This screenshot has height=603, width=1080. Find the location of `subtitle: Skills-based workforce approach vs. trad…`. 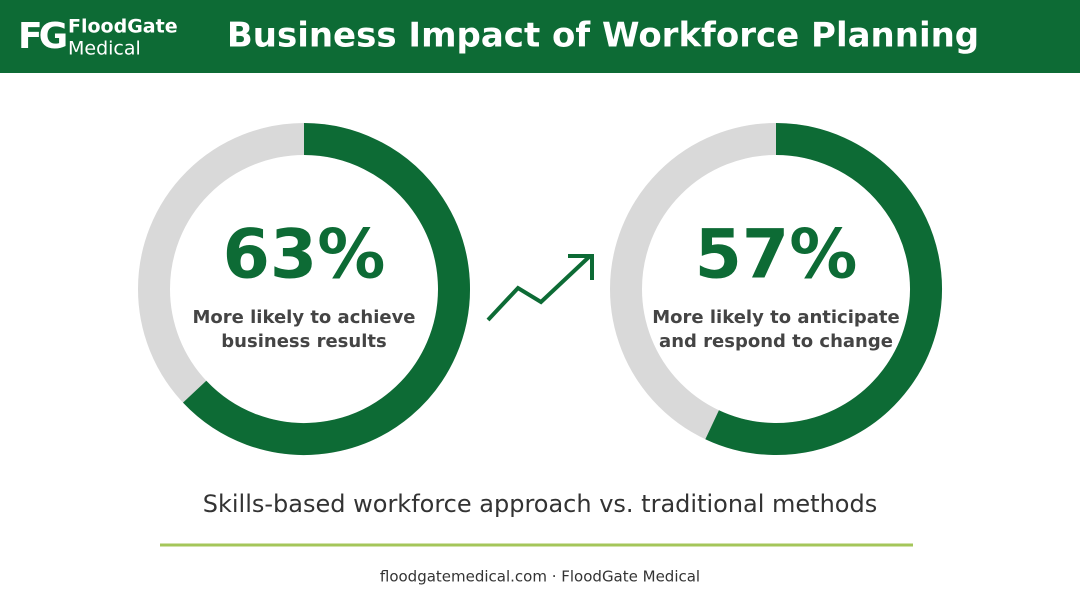

subtitle: Skills-based workforce approach vs. trad… is located at coordinates (540, 504).